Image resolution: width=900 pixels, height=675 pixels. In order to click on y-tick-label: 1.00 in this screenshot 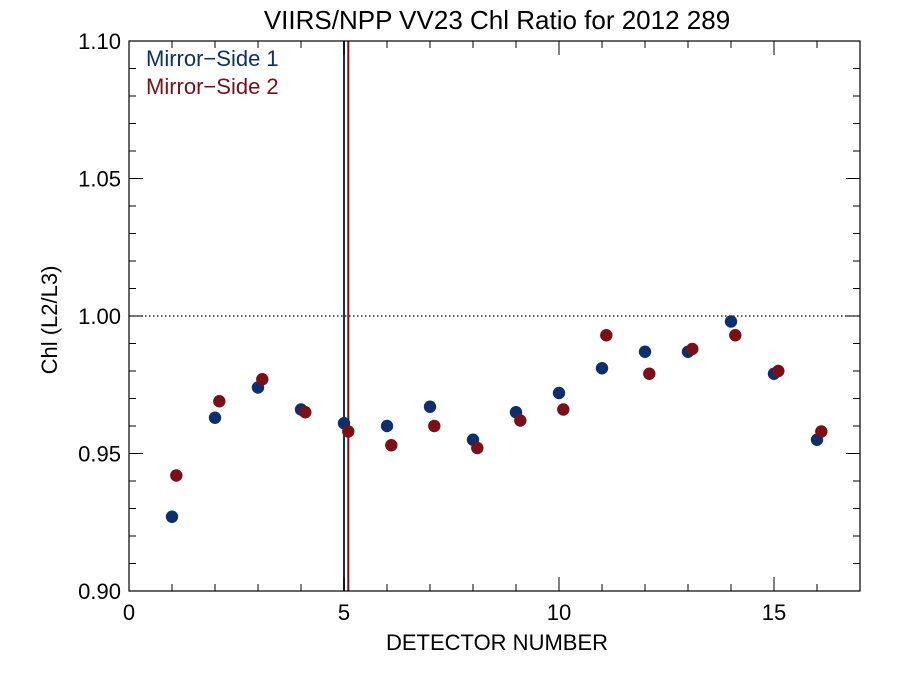, I will do `click(99, 316)`.